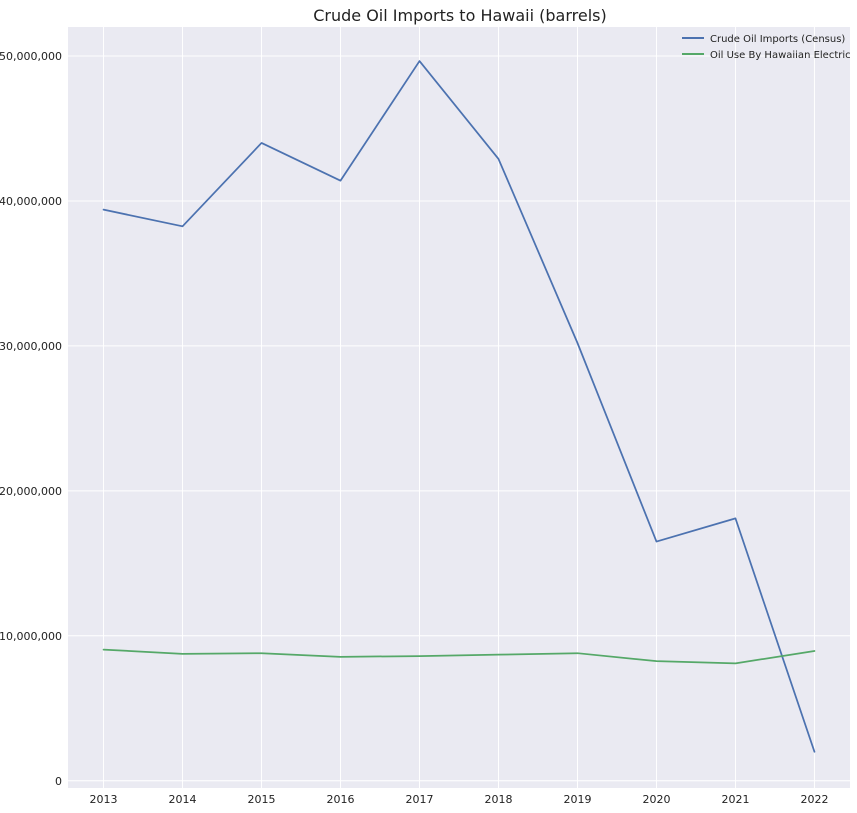  I want to click on x-tick-label: 2021, so click(735, 799).